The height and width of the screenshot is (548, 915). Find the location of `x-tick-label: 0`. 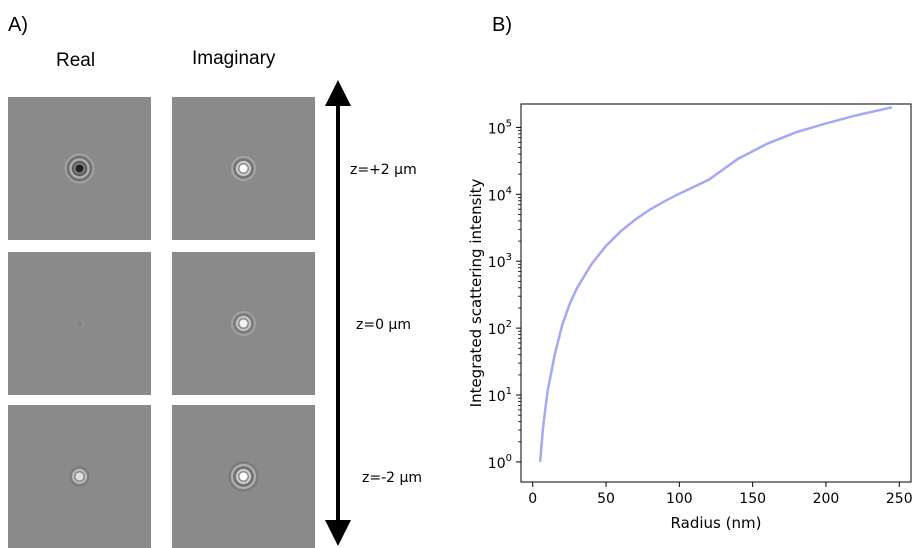

x-tick-label: 0 is located at coordinates (532, 499).